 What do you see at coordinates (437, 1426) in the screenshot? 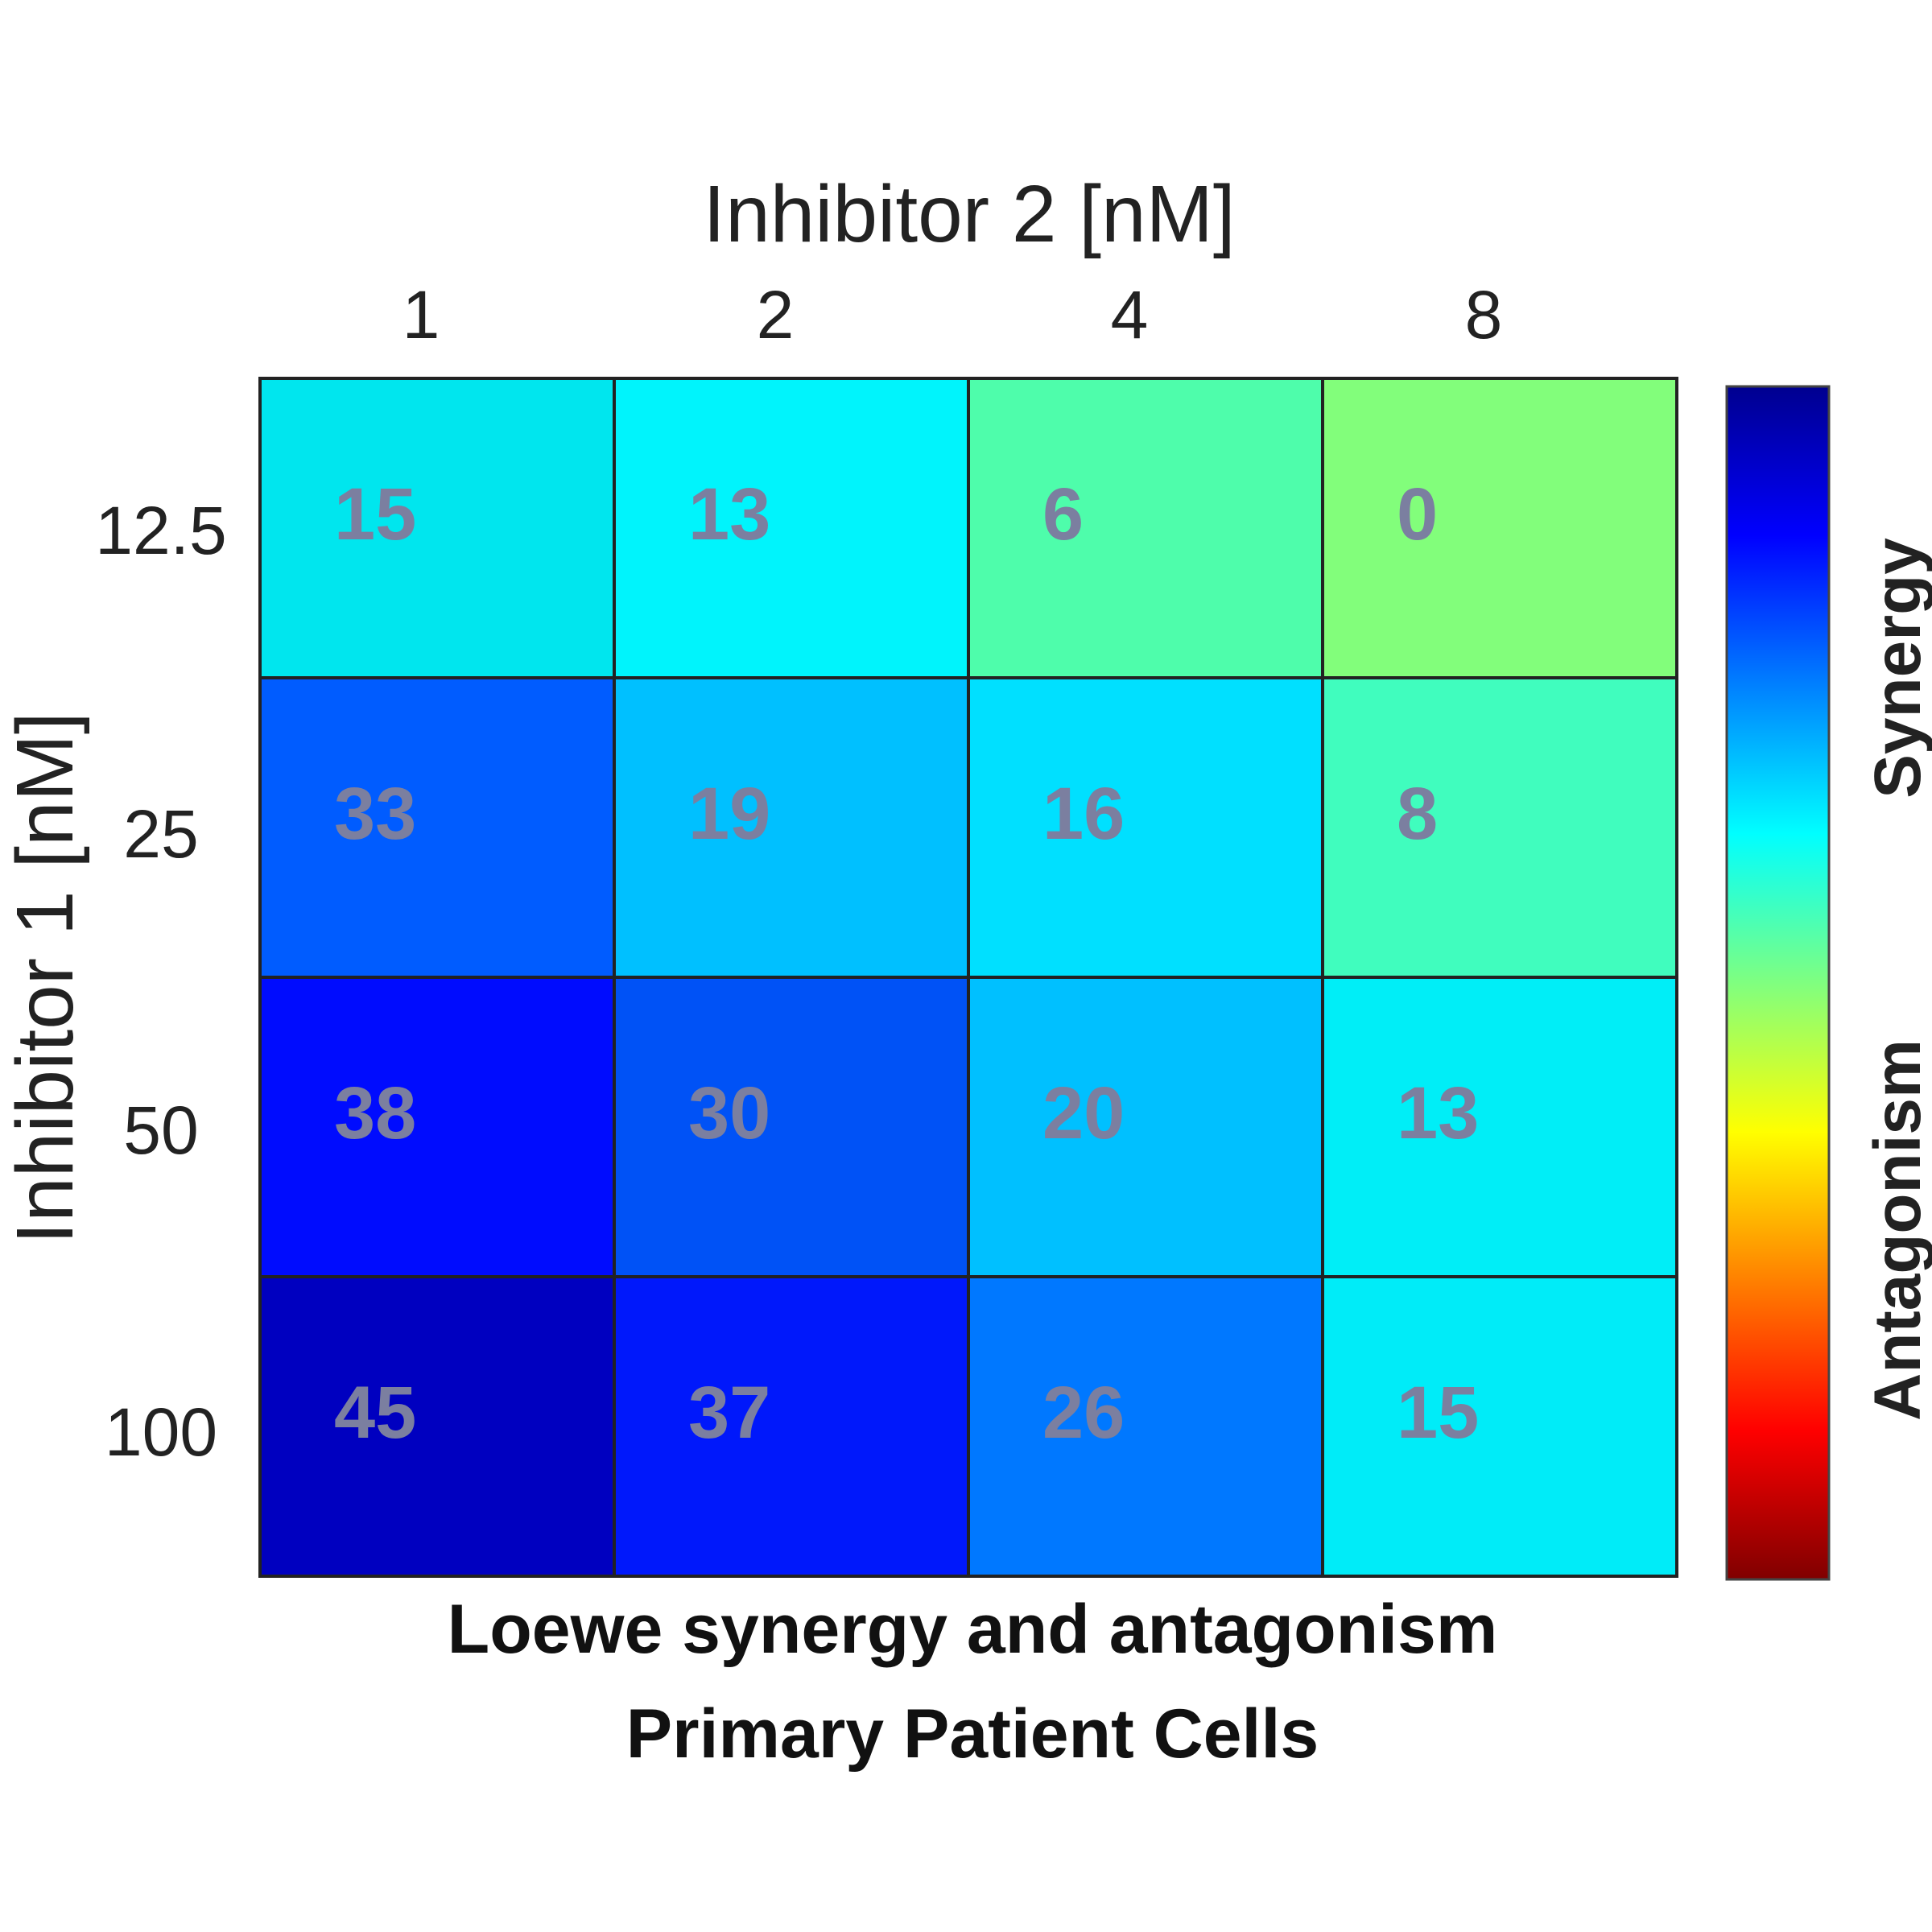
I see `heatmap-cell-r3-c0` at bounding box center [437, 1426].